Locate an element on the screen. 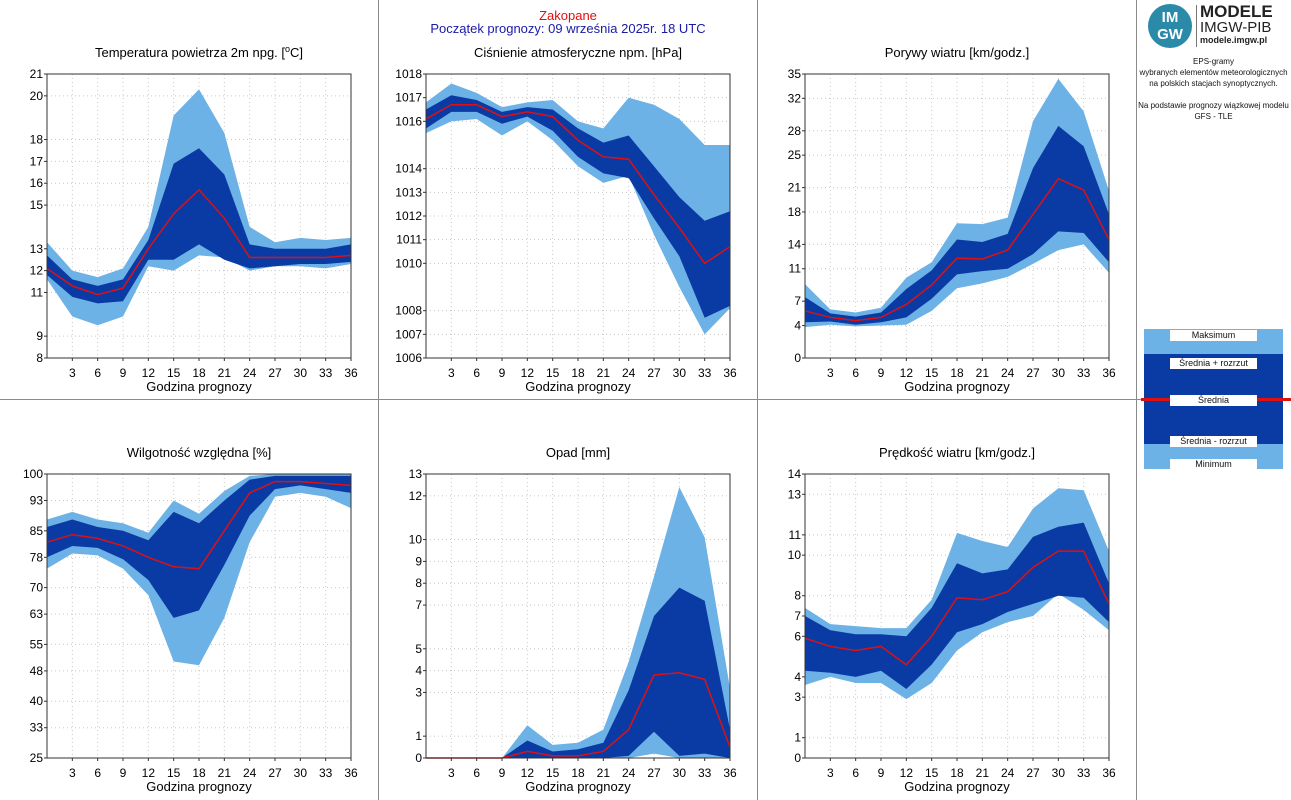  y-tick-label: 11 is located at coordinates (37, 292).